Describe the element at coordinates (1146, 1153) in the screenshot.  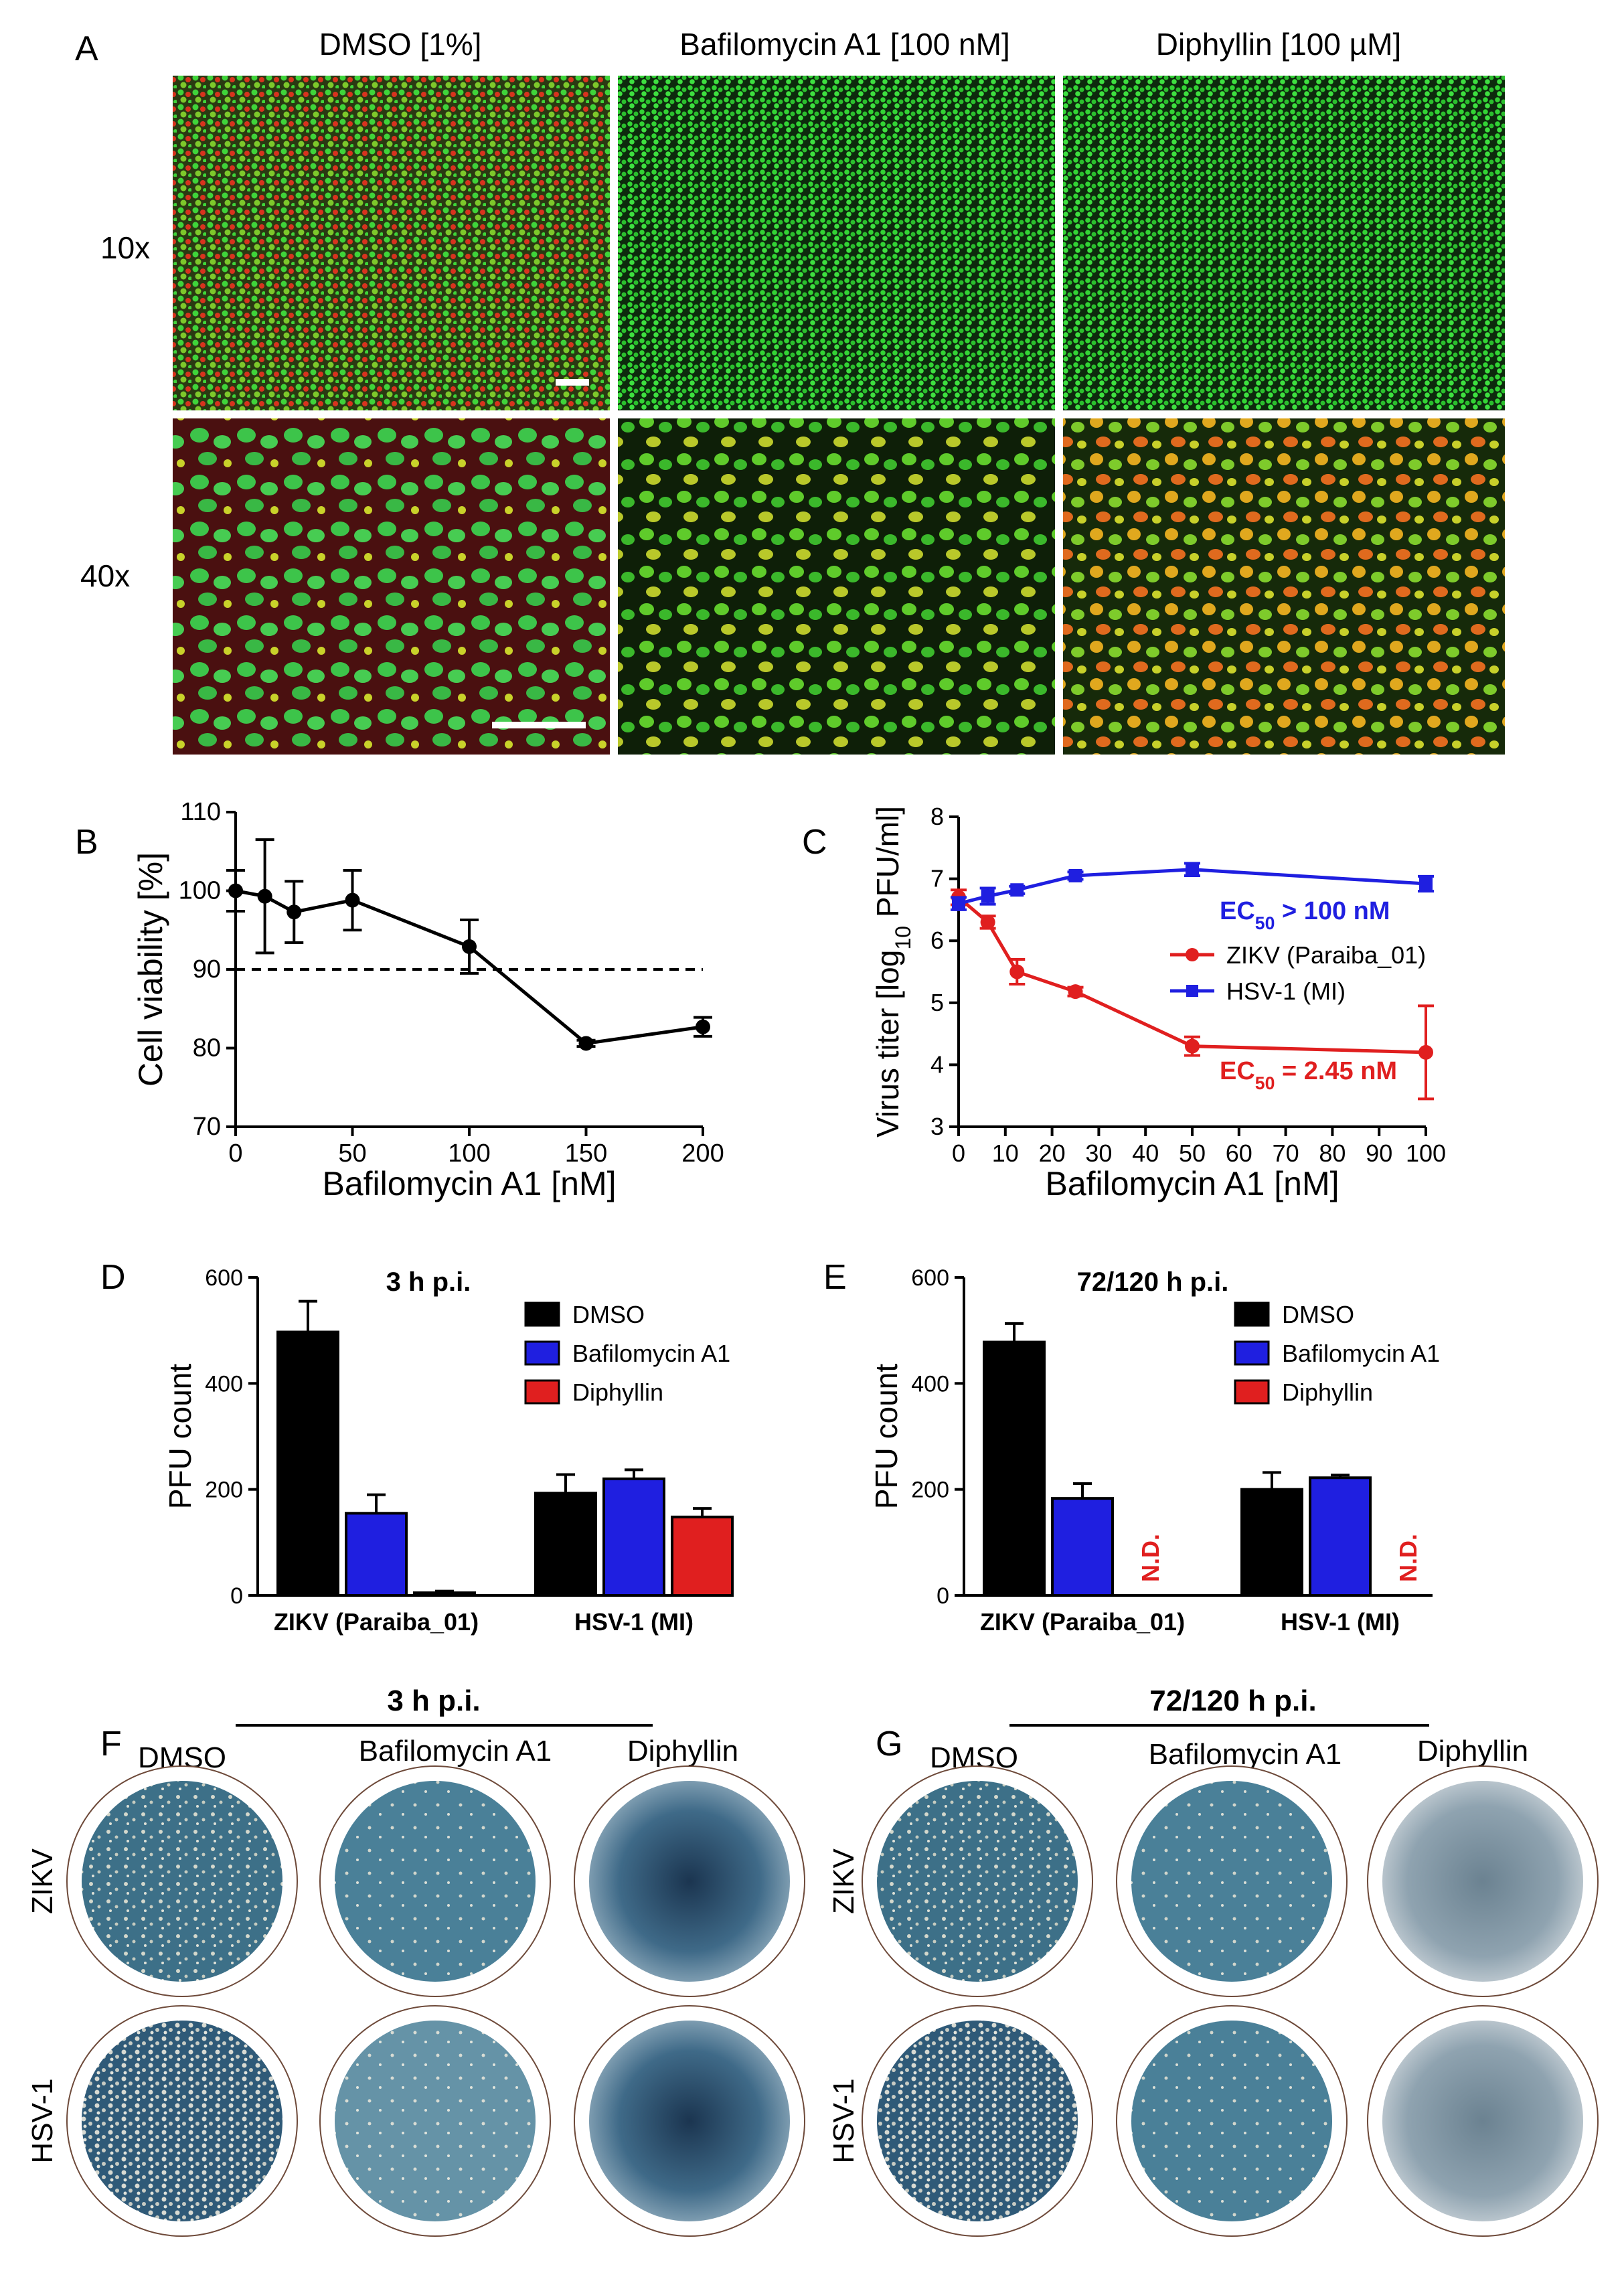
I see `x-tick-label: 40` at that location.